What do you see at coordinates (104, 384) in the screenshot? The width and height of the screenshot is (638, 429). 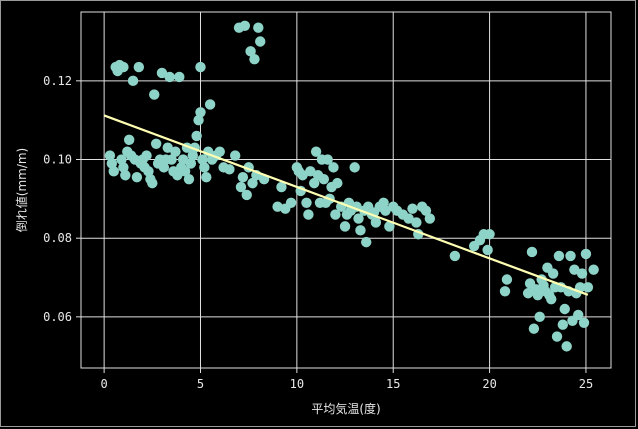 I see `x-tick-label: 0` at bounding box center [104, 384].